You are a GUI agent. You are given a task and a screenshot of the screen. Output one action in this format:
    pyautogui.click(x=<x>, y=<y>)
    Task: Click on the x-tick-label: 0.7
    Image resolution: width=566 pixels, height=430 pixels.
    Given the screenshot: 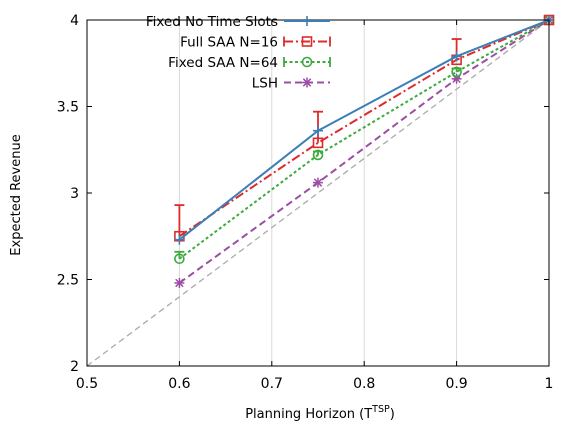 What is the action you would take?
    pyautogui.click(x=272, y=384)
    